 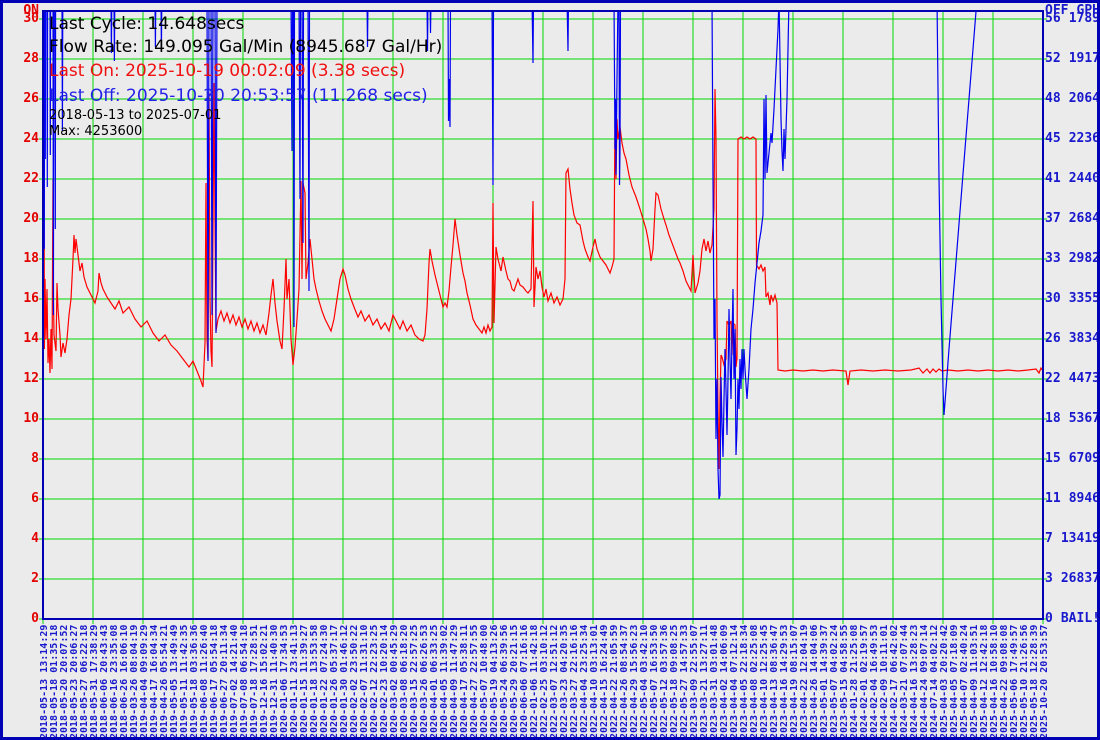 I want to click on y-right-gph-label: BAIL!, so click(x=1080, y=618).